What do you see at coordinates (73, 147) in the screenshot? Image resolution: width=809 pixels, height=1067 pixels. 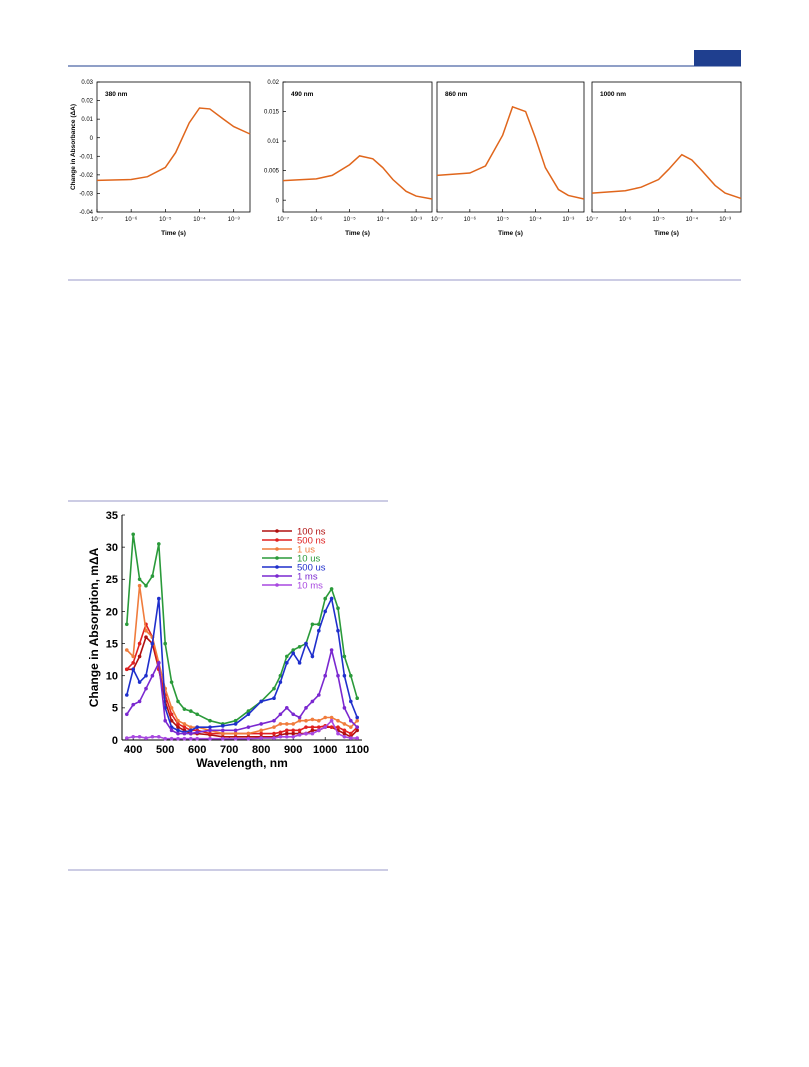 I see `y-axis-label: Change in Absorbance (ΔA)` at bounding box center [73, 147].